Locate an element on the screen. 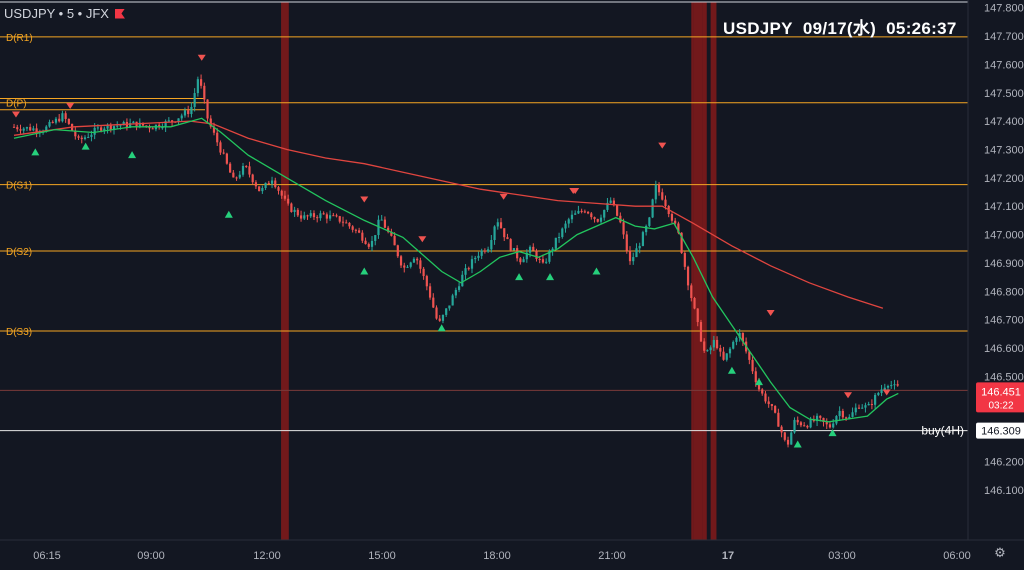 The image size is (1024, 570). y-tick-label: 147.200 is located at coordinates (1004, 179).